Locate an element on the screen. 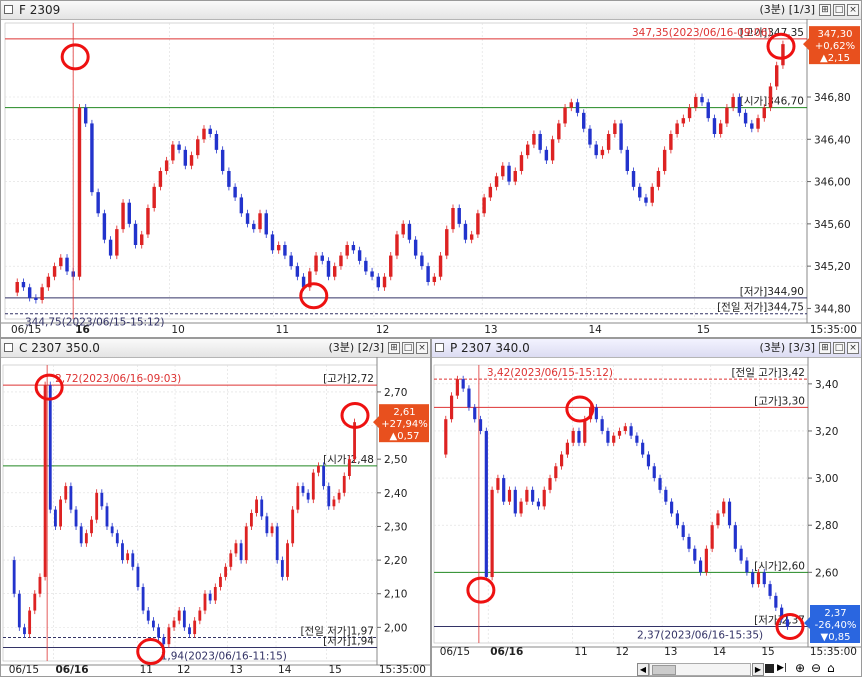 The image size is (862, 677). extreme-price-label: 2,37(2023/06/16-15:35) is located at coordinates (700, 636).